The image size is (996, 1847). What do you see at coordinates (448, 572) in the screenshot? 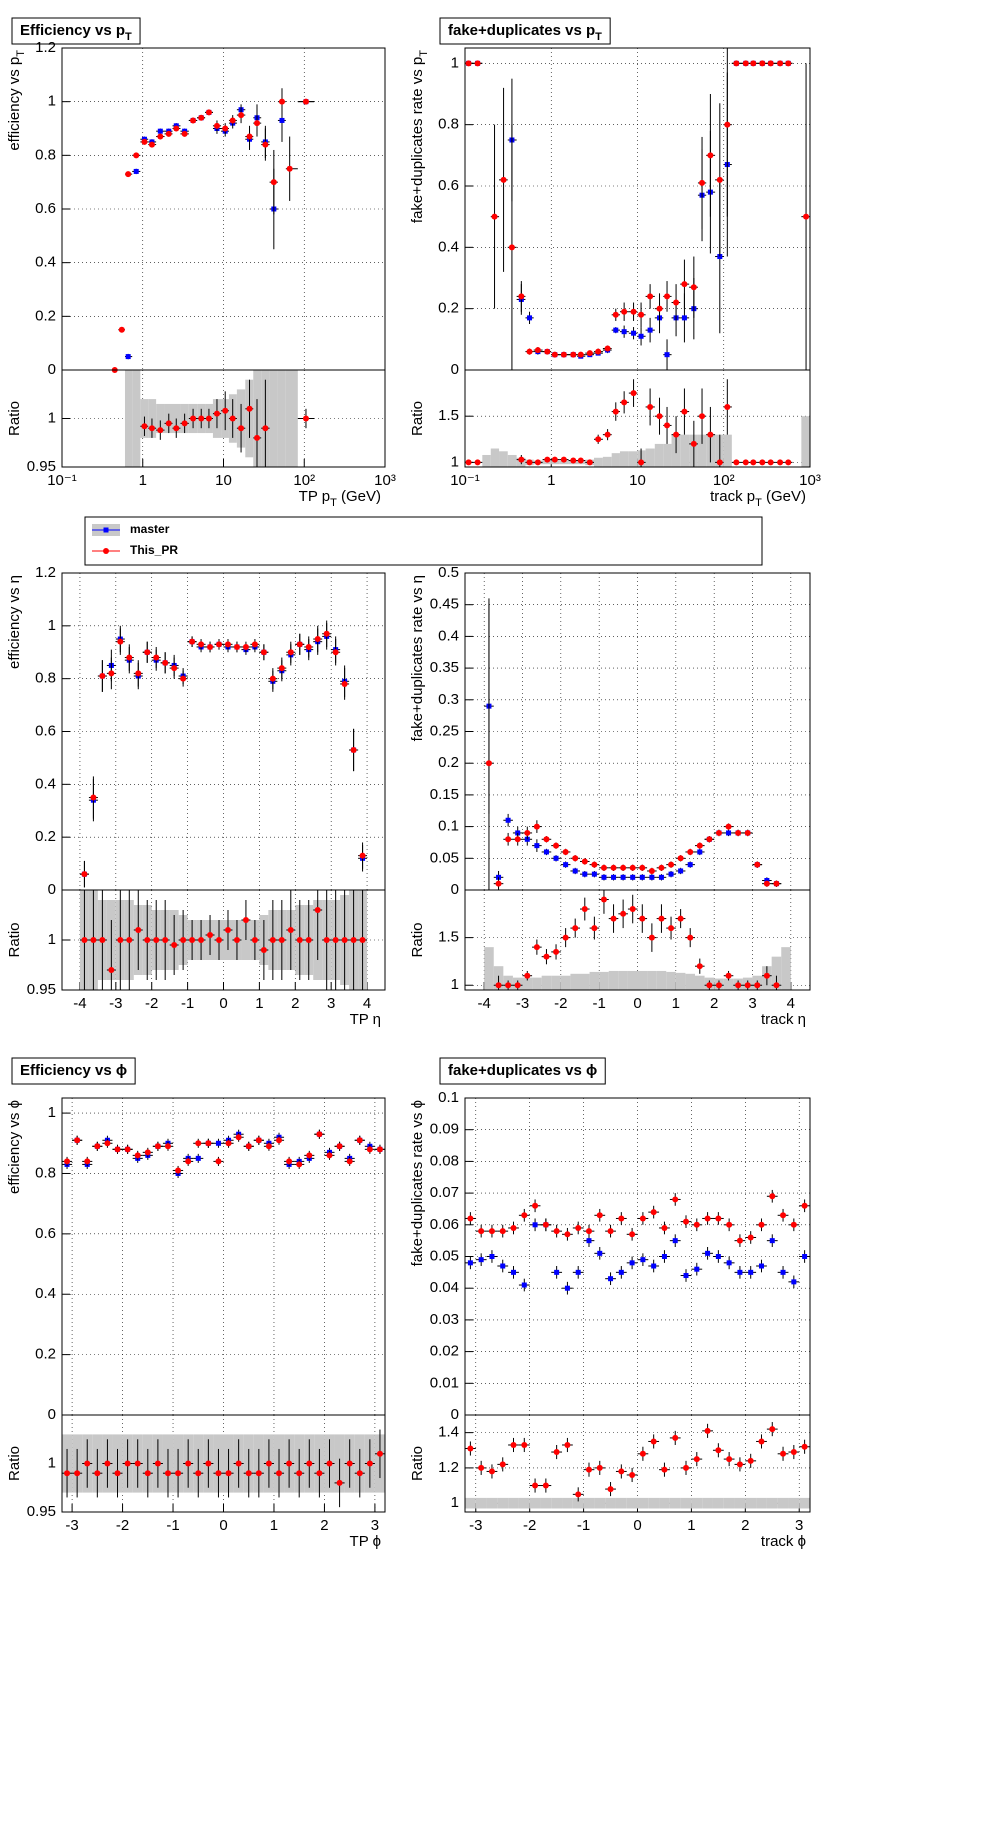
I see `y-tick-label: 0.5` at bounding box center [448, 572].